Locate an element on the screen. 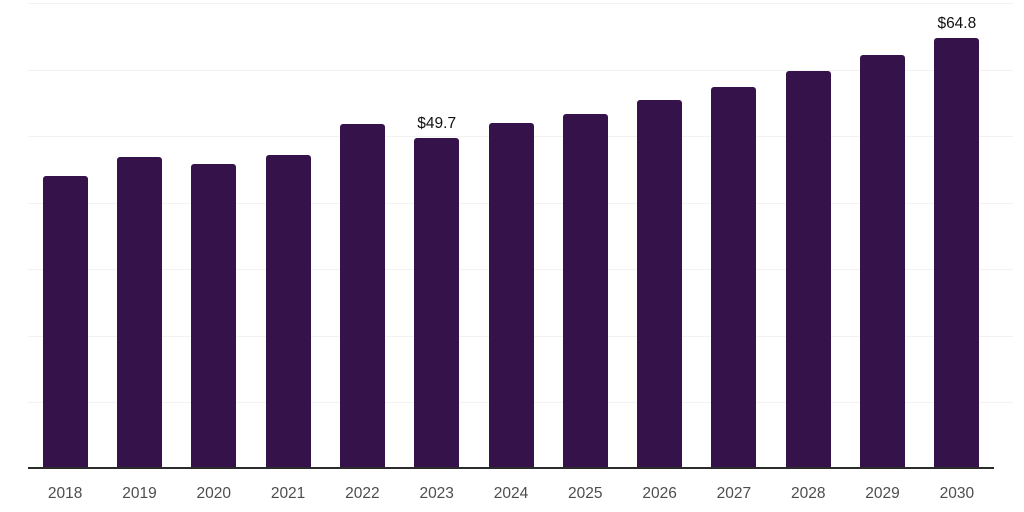 The width and height of the screenshot is (1024, 512). bar-2020 is located at coordinates (214, 316).